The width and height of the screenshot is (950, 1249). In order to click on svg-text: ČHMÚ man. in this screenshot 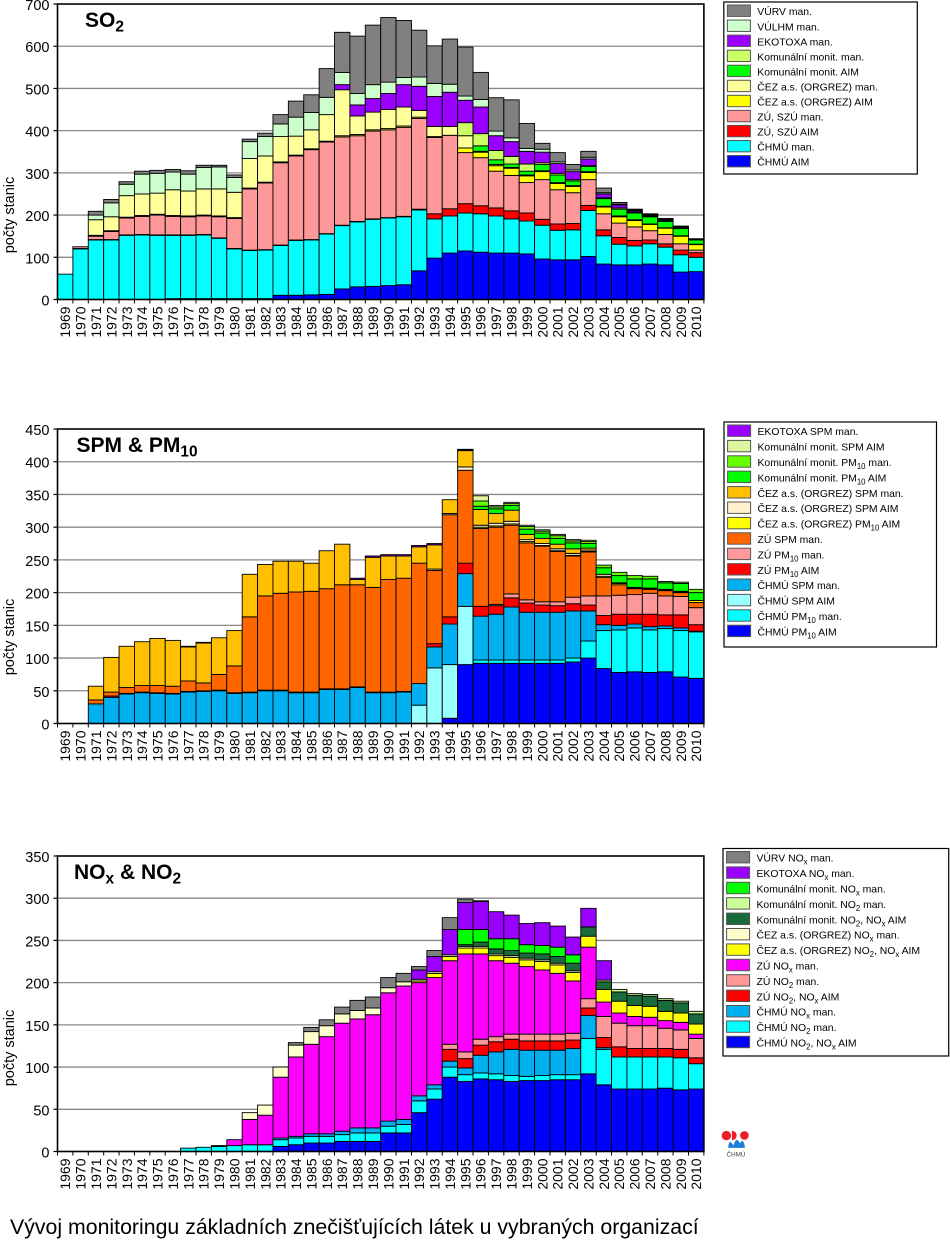, I will do `click(785, 147)`.